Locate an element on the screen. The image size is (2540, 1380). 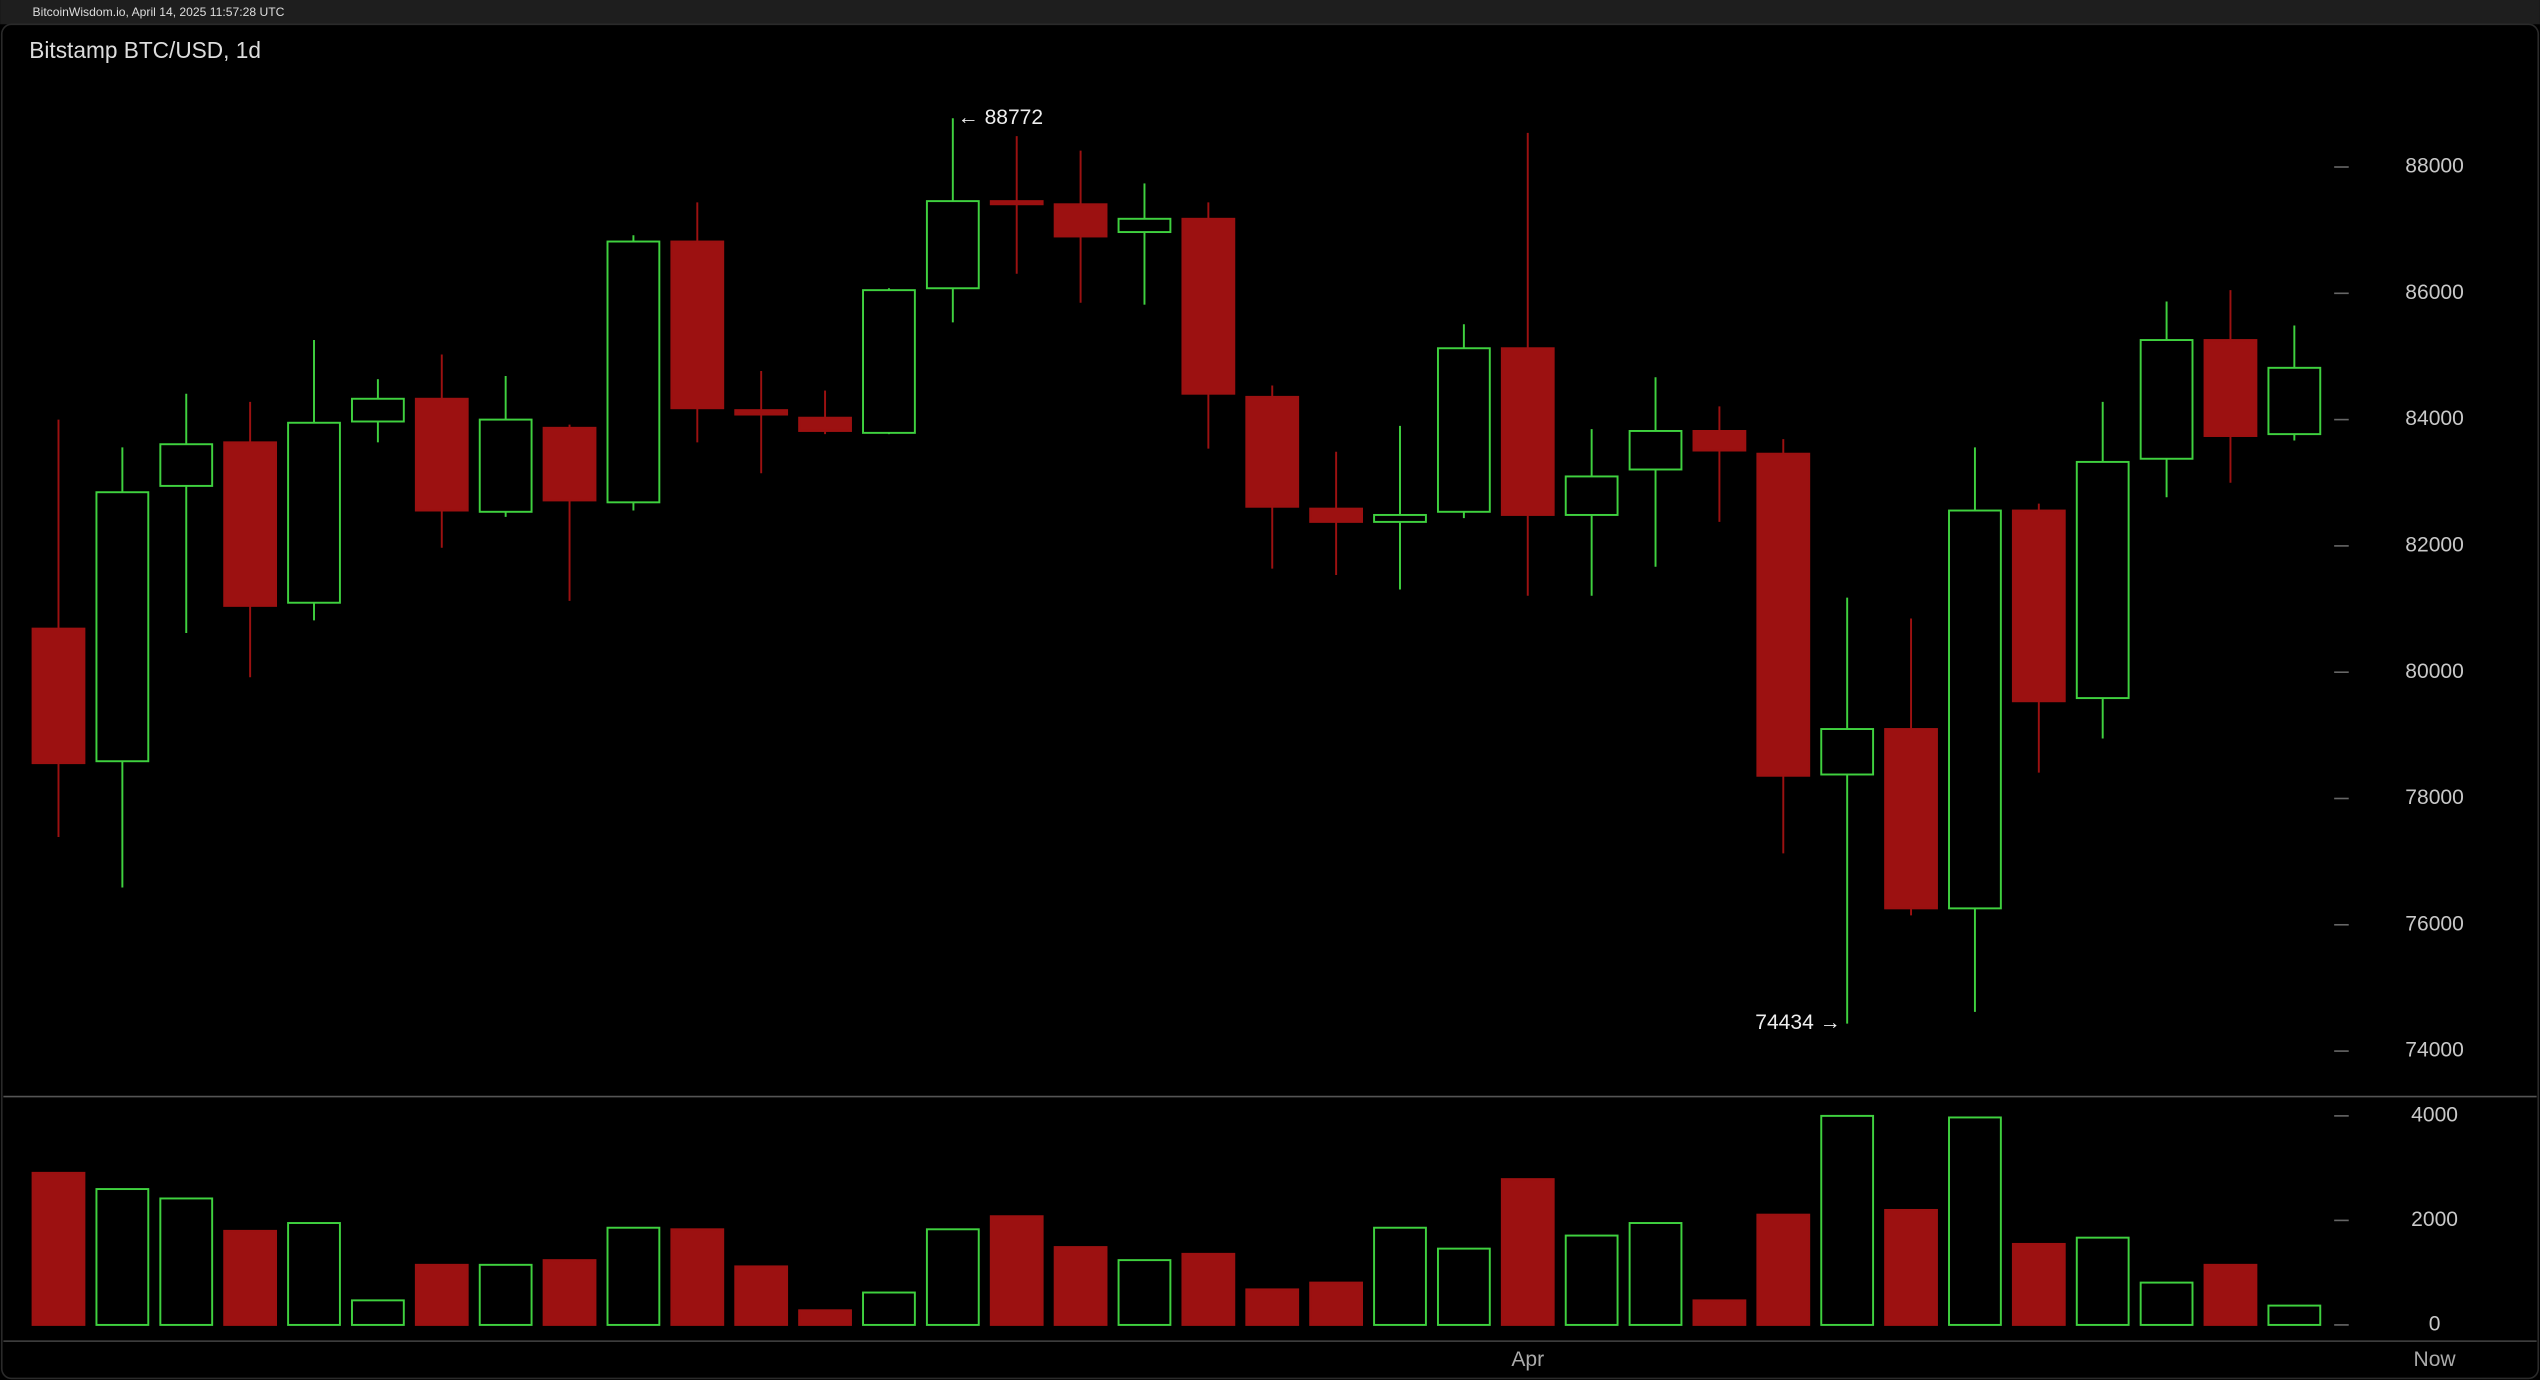
now-label: Now is located at coordinates (2435, 1359).